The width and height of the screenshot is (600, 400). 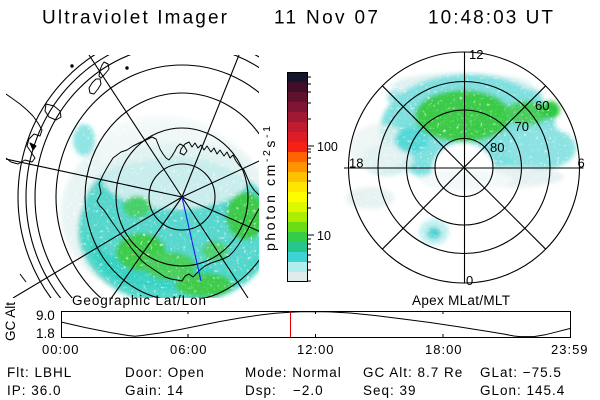 What do you see at coordinates (139, 300) in the screenshot?
I see `svg-text: Geographic Lat/Lon` at bounding box center [139, 300].